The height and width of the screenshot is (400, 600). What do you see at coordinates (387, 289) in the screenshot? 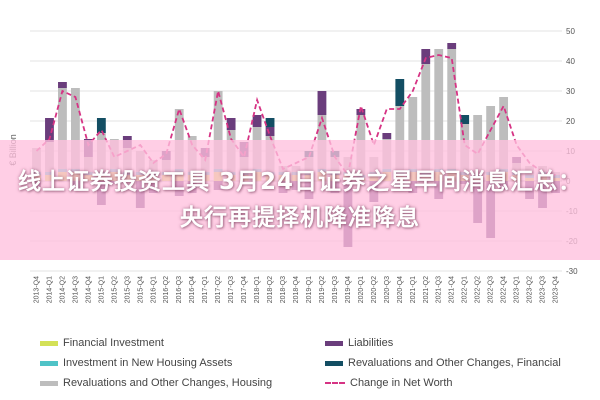
I see `x-tick-label: 2020-Q3` at bounding box center [387, 289].